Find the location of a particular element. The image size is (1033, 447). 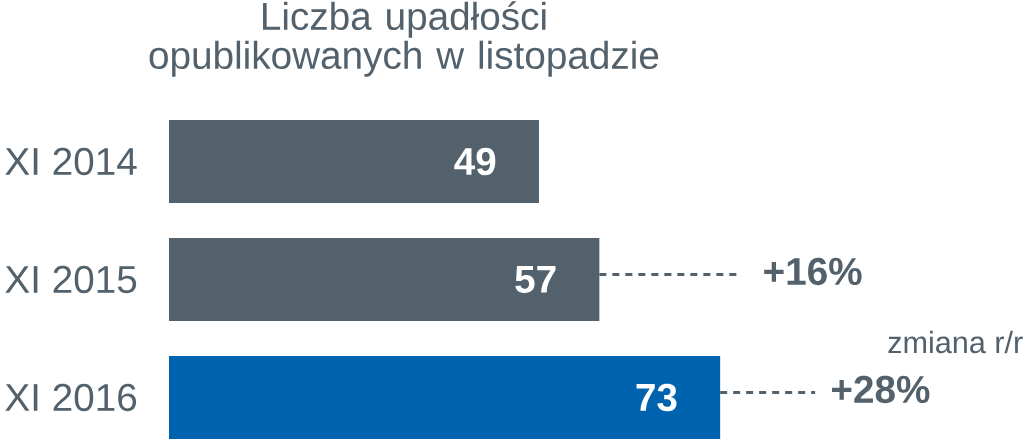

text: +16% is located at coordinates (813, 271).